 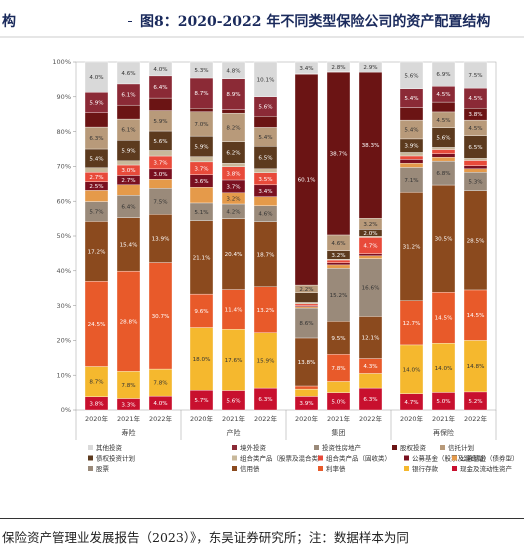 What do you see at coordinates (64, 236) in the screenshot?
I see `y-tick-label: 50%` at bounding box center [64, 236].